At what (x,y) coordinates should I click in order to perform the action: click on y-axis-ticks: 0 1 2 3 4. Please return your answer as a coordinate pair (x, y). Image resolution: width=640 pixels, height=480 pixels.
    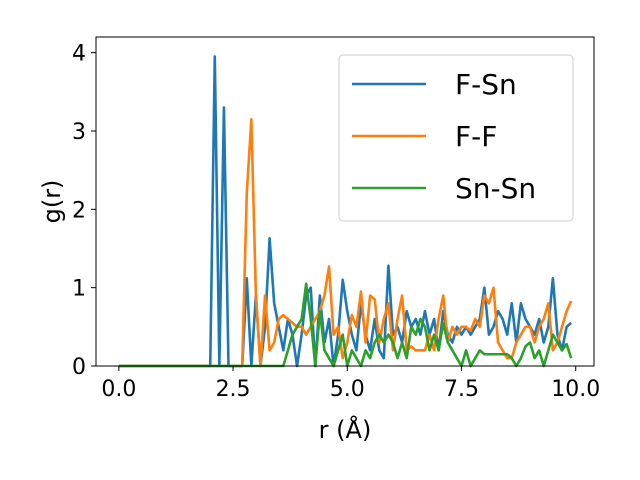
    Looking at the image, I should click on (84, 211).